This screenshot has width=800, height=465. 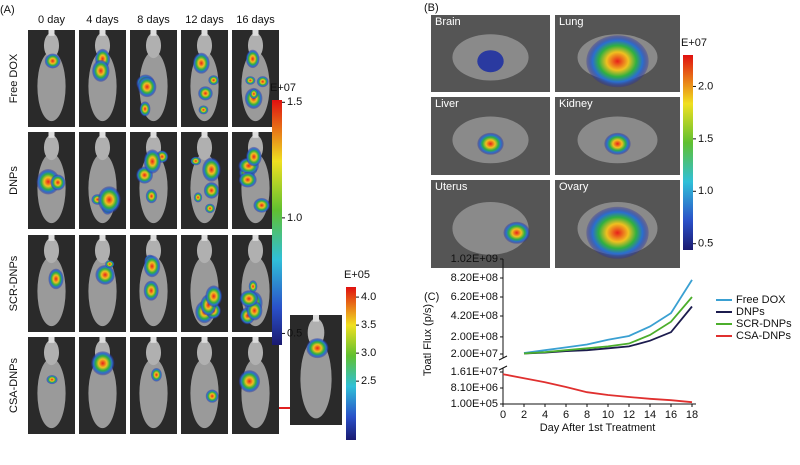 I want to click on x-tick-label: 12, so click(x=629, y=415).